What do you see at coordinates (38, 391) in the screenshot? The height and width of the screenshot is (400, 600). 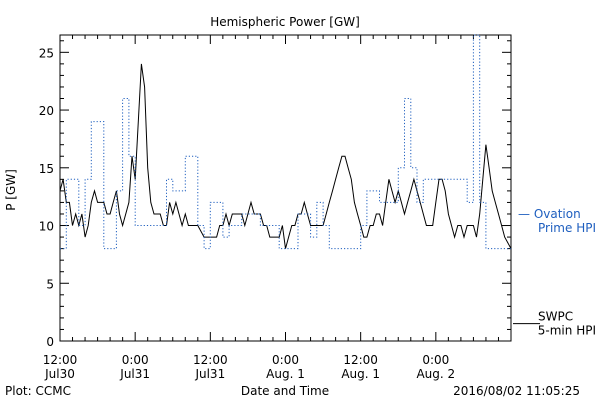 I see `footer-left: Plot: CCMC` at bounding box center [38, 391].